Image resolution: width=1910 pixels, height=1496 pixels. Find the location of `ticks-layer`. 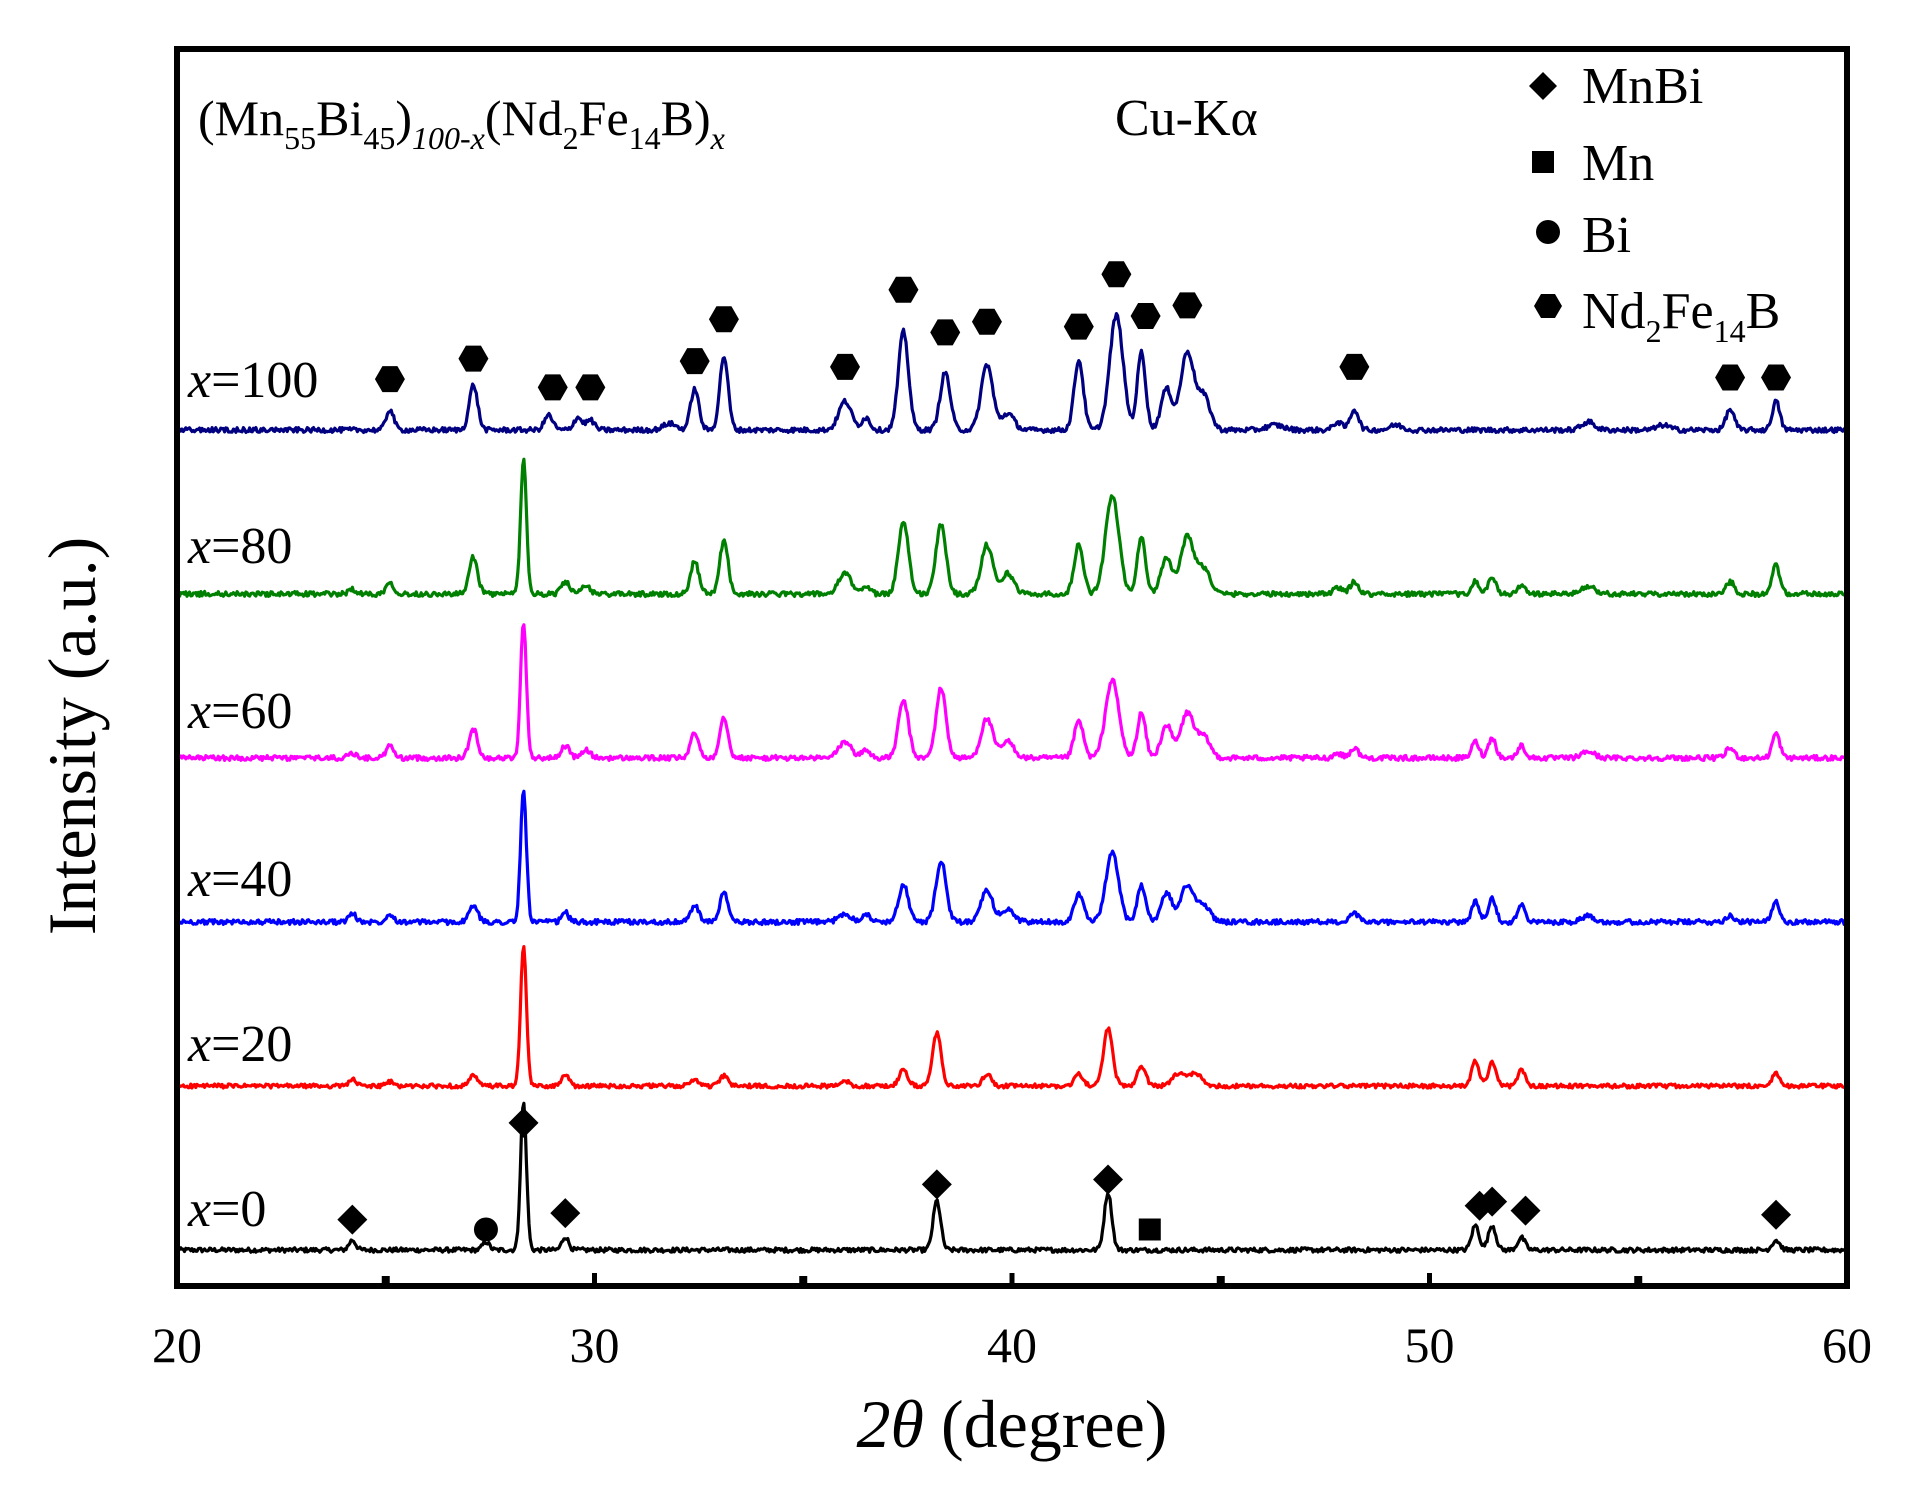

ticks-layer is located at coordinates (1012, 1279).